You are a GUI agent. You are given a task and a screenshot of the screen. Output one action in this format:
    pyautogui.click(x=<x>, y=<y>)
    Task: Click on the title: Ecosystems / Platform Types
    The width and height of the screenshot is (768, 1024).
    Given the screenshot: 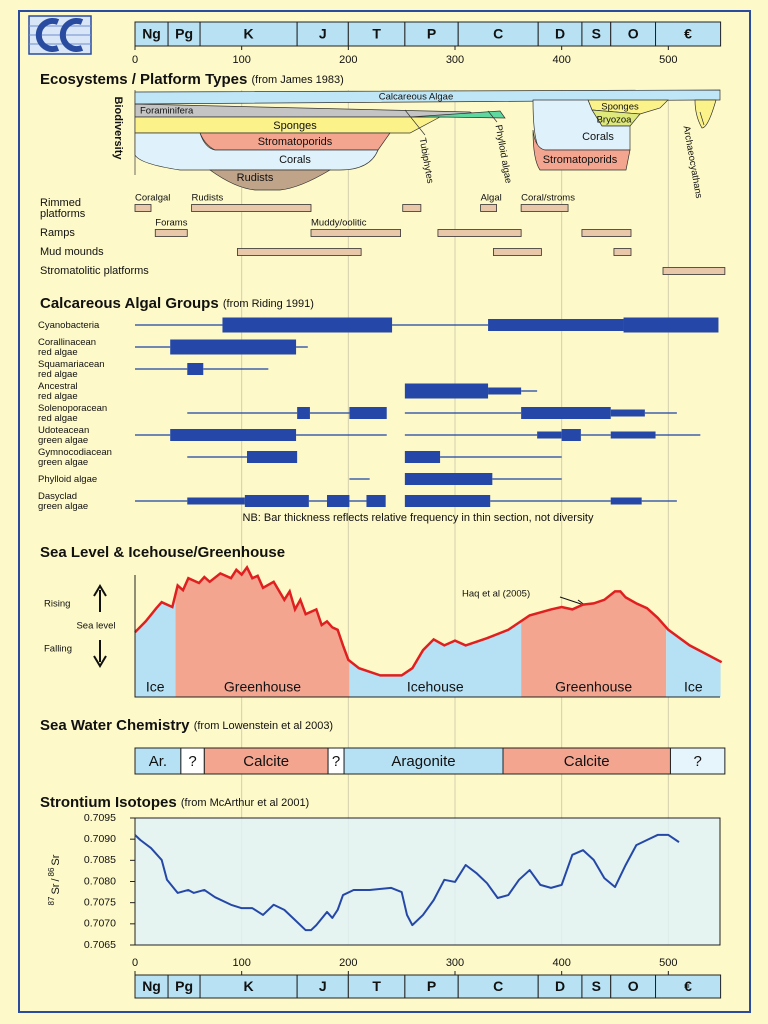 What is the action you would take?
    pyautogui.click(x=143, y=79)
    